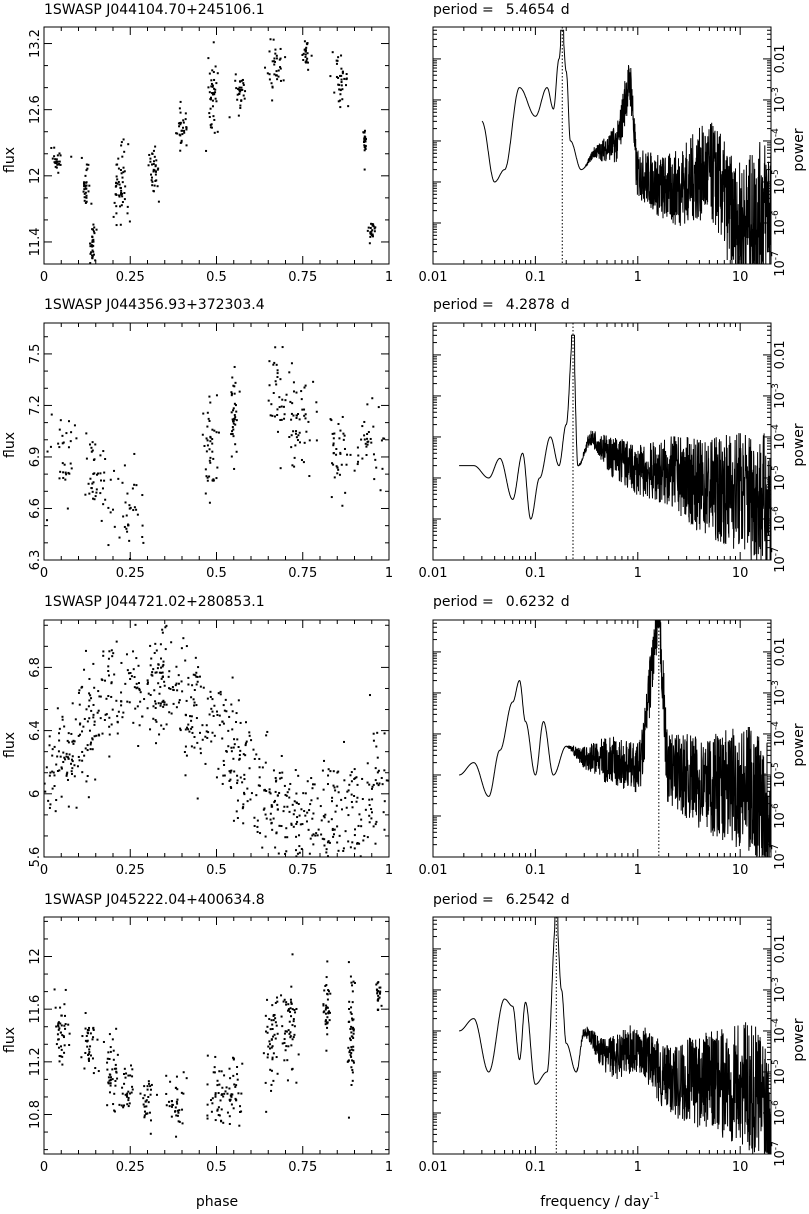 The width and height of the screenshot is (809, 1214). What do you see at coordinates (35, 109) in the screenshot?
I see `lc-ytick-label: 12.6` at bounding box center [35, 109].